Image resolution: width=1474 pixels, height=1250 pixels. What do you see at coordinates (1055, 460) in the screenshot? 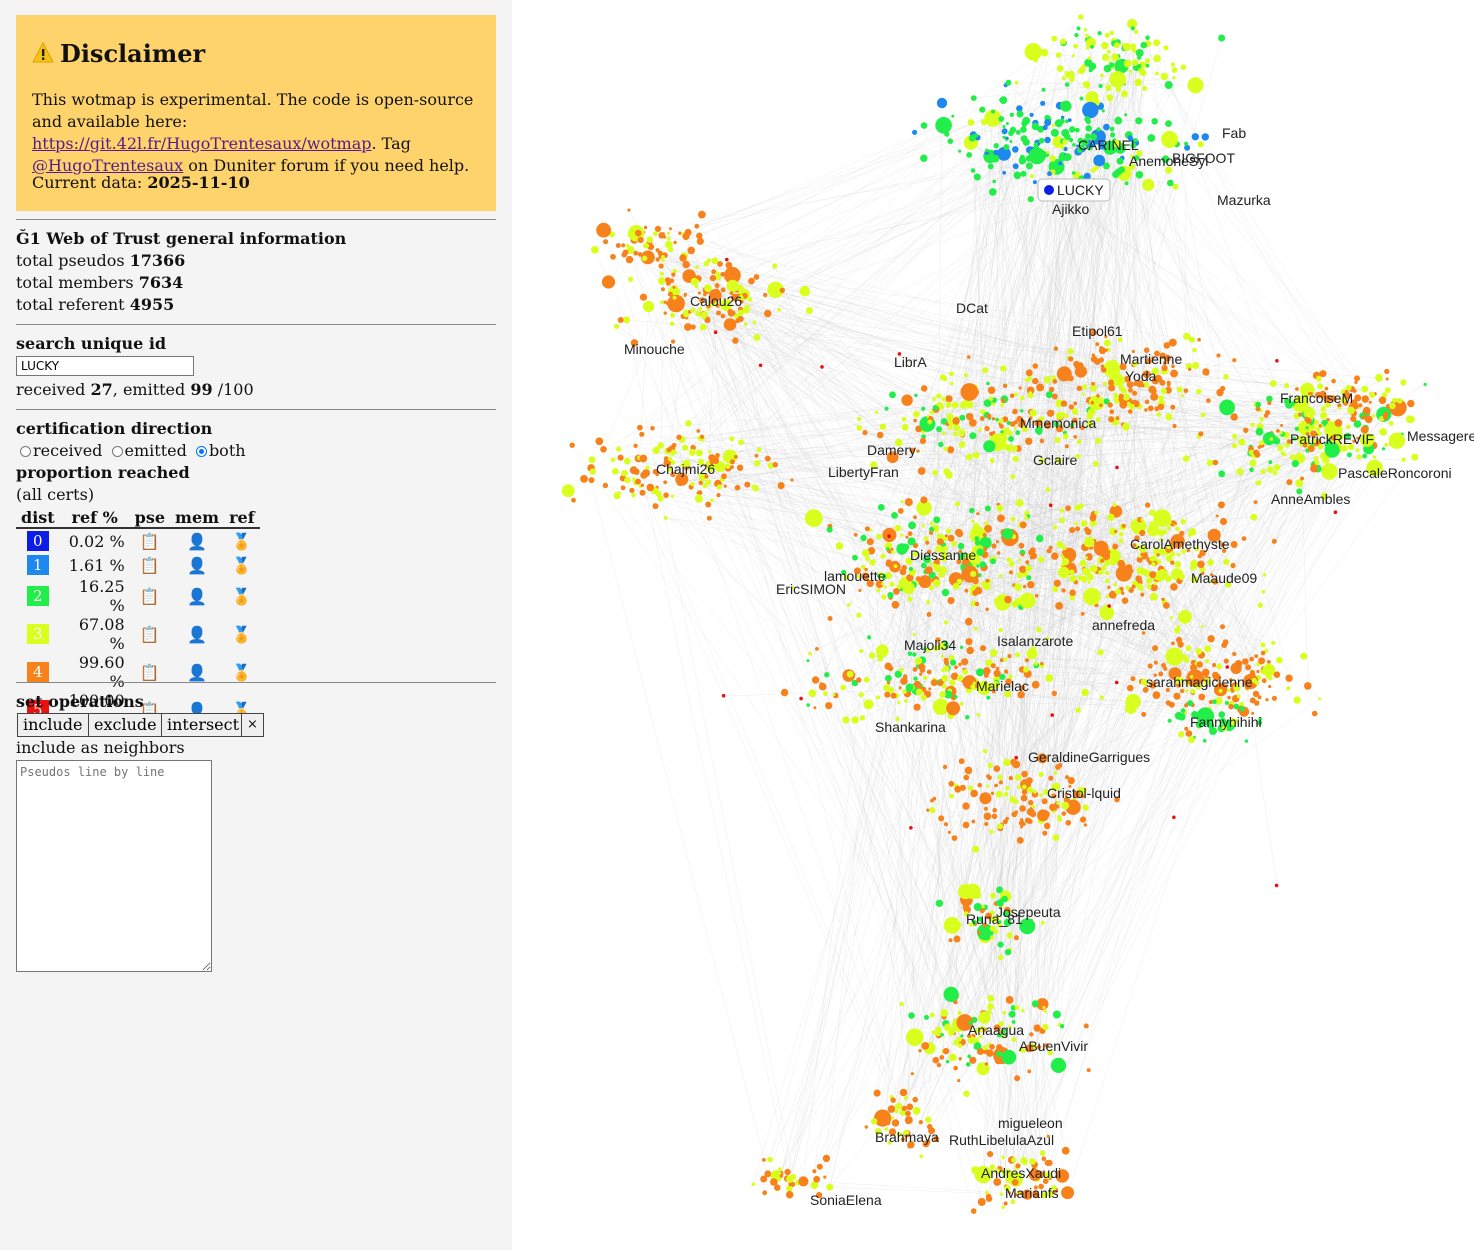
I see `node-label: Gclaire` at bounding box center [1055, 460].